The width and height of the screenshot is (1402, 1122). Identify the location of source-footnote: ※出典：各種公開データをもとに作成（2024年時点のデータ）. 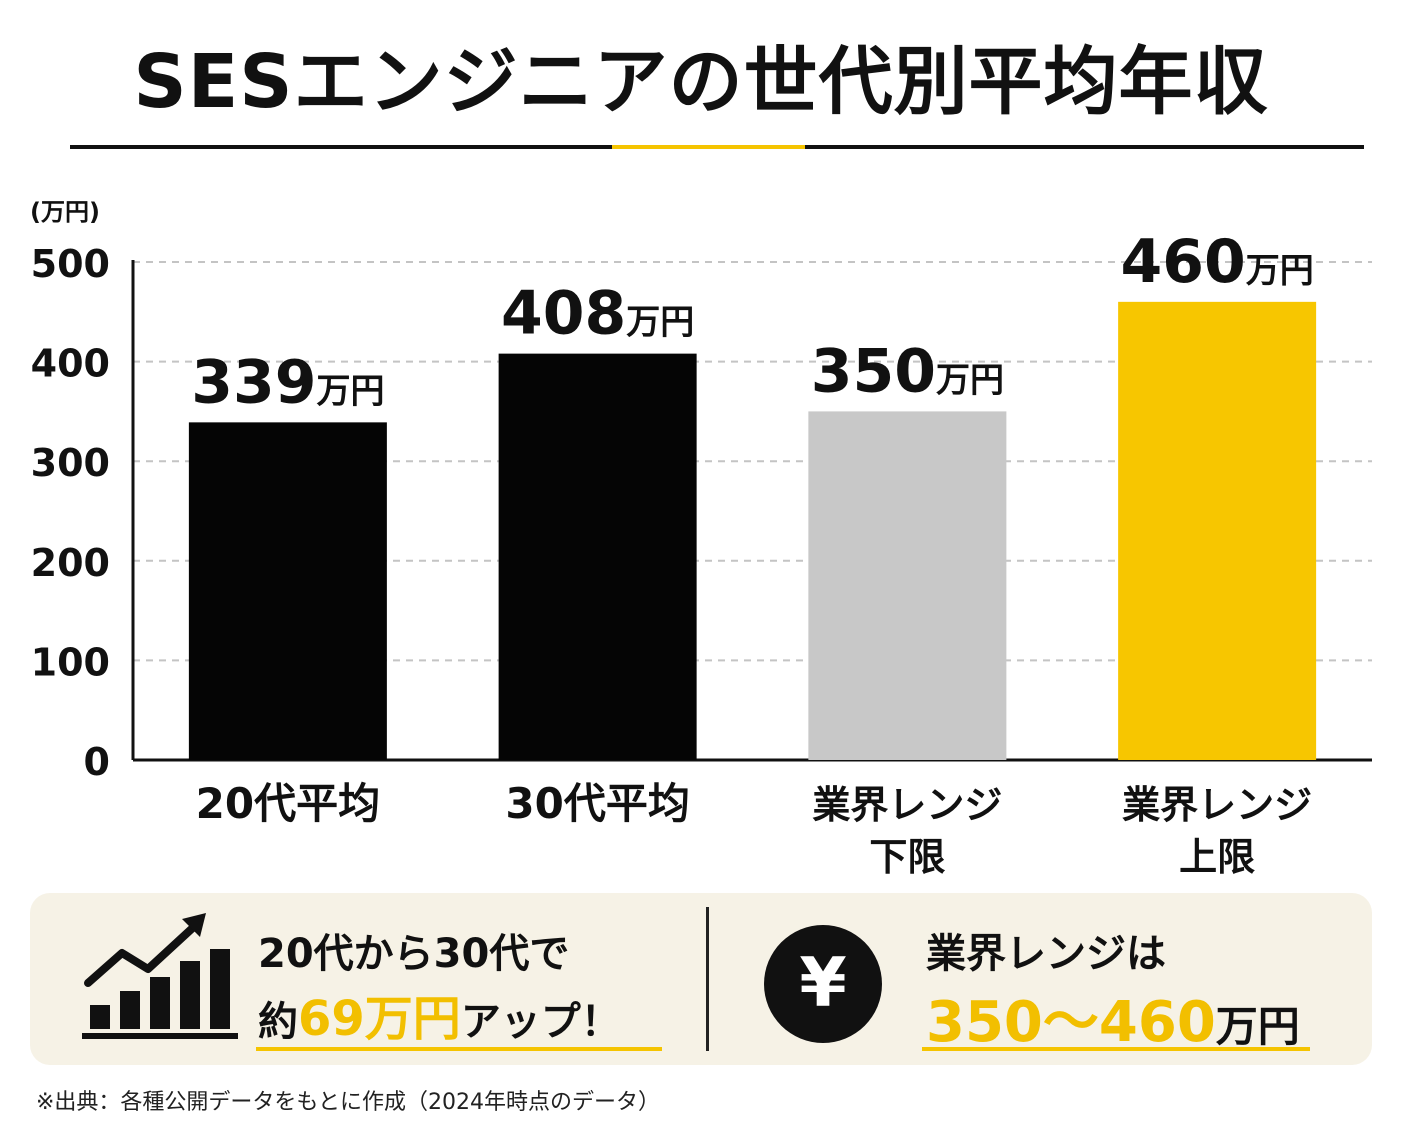
(348, 1102).